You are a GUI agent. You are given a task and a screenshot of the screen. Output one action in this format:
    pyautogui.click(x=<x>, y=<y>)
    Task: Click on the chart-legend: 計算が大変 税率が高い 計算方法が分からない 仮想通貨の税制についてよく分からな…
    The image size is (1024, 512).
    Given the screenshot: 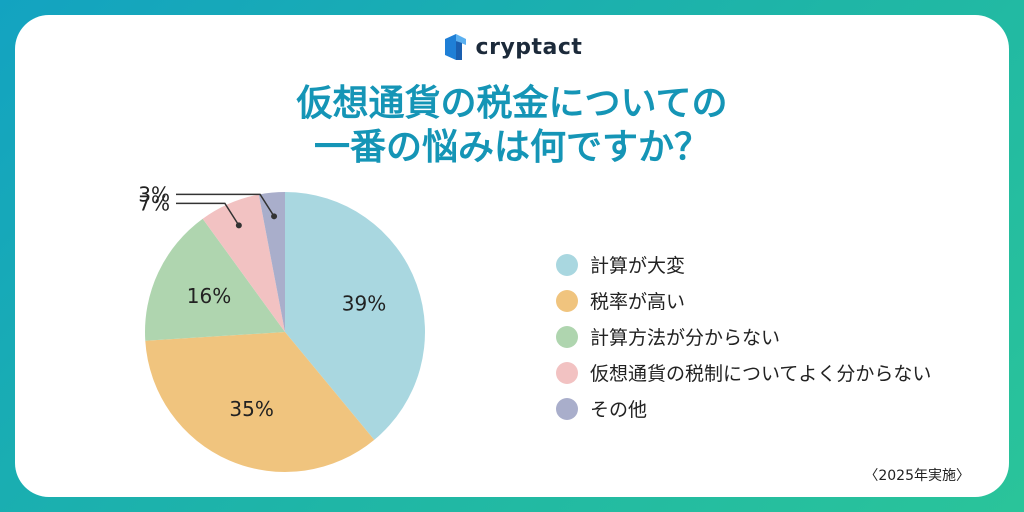 What is the action you would take?
    pyautogui.click(x=743, y=340)
    